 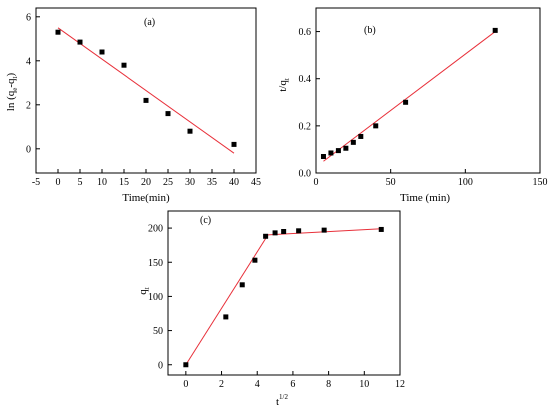 I want to click on y-axis-label-b: t/qt, so click(x=284, y=85).